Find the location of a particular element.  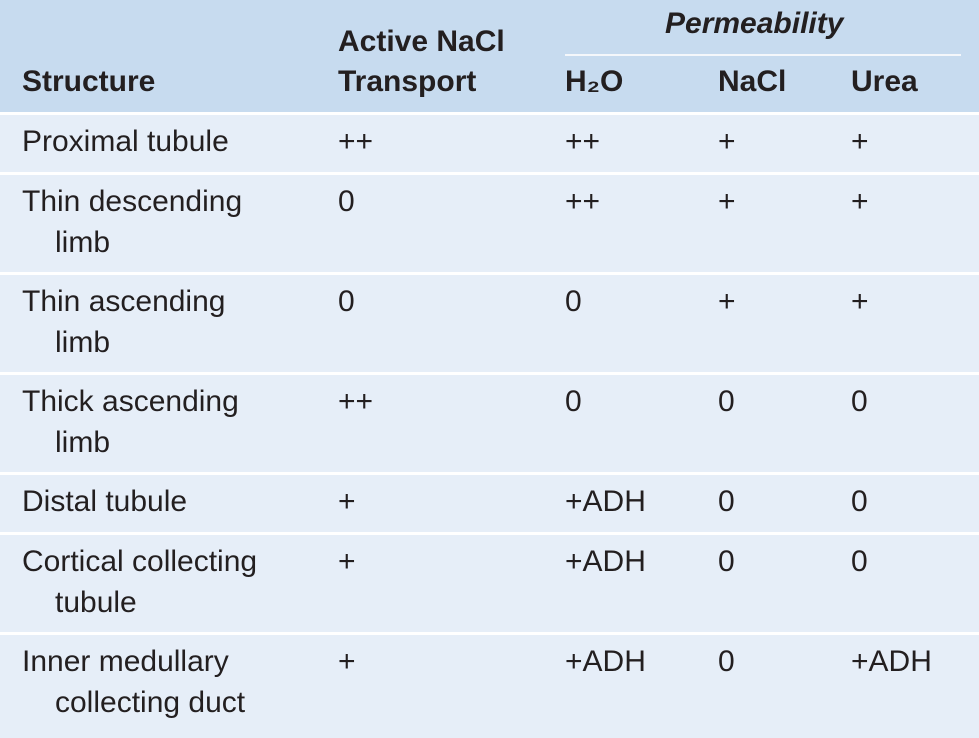

structure-cell: collecting duct is located at coordinates (150, 702).